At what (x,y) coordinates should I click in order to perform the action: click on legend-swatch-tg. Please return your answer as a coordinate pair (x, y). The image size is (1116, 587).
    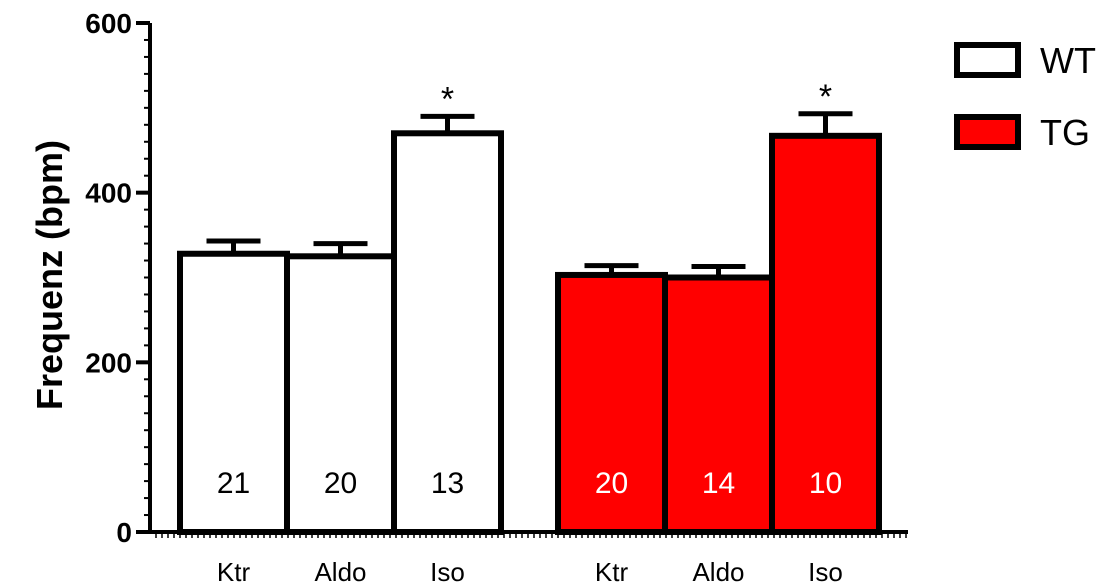
    Looking at the image, I should click on (987, 132).